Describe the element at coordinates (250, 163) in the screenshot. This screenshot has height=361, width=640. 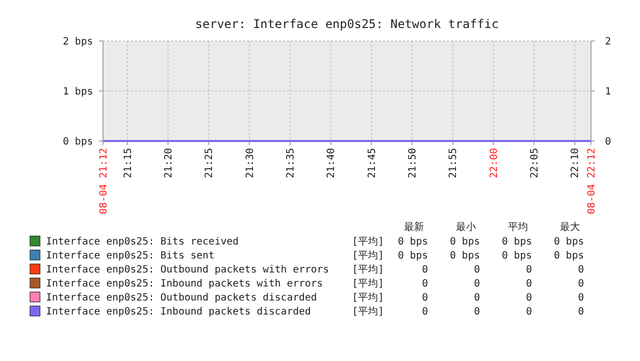
I see `x-tick-label: 21:30` at that location.